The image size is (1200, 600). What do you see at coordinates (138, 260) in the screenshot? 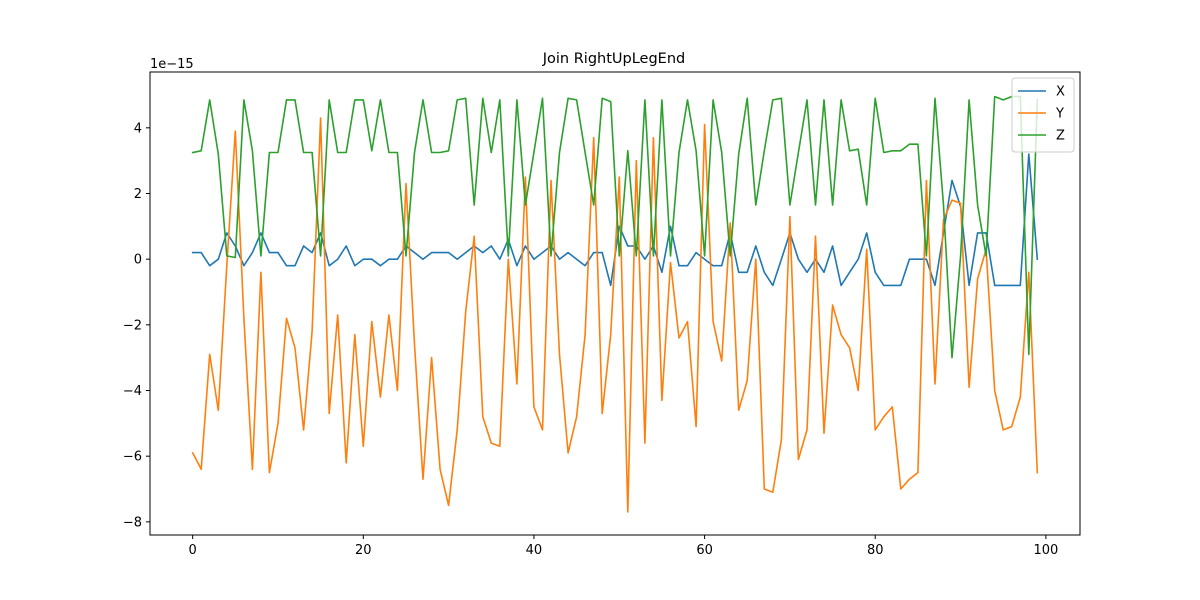
I see `y-tick-label: 0` at bounding box center [138, 260].